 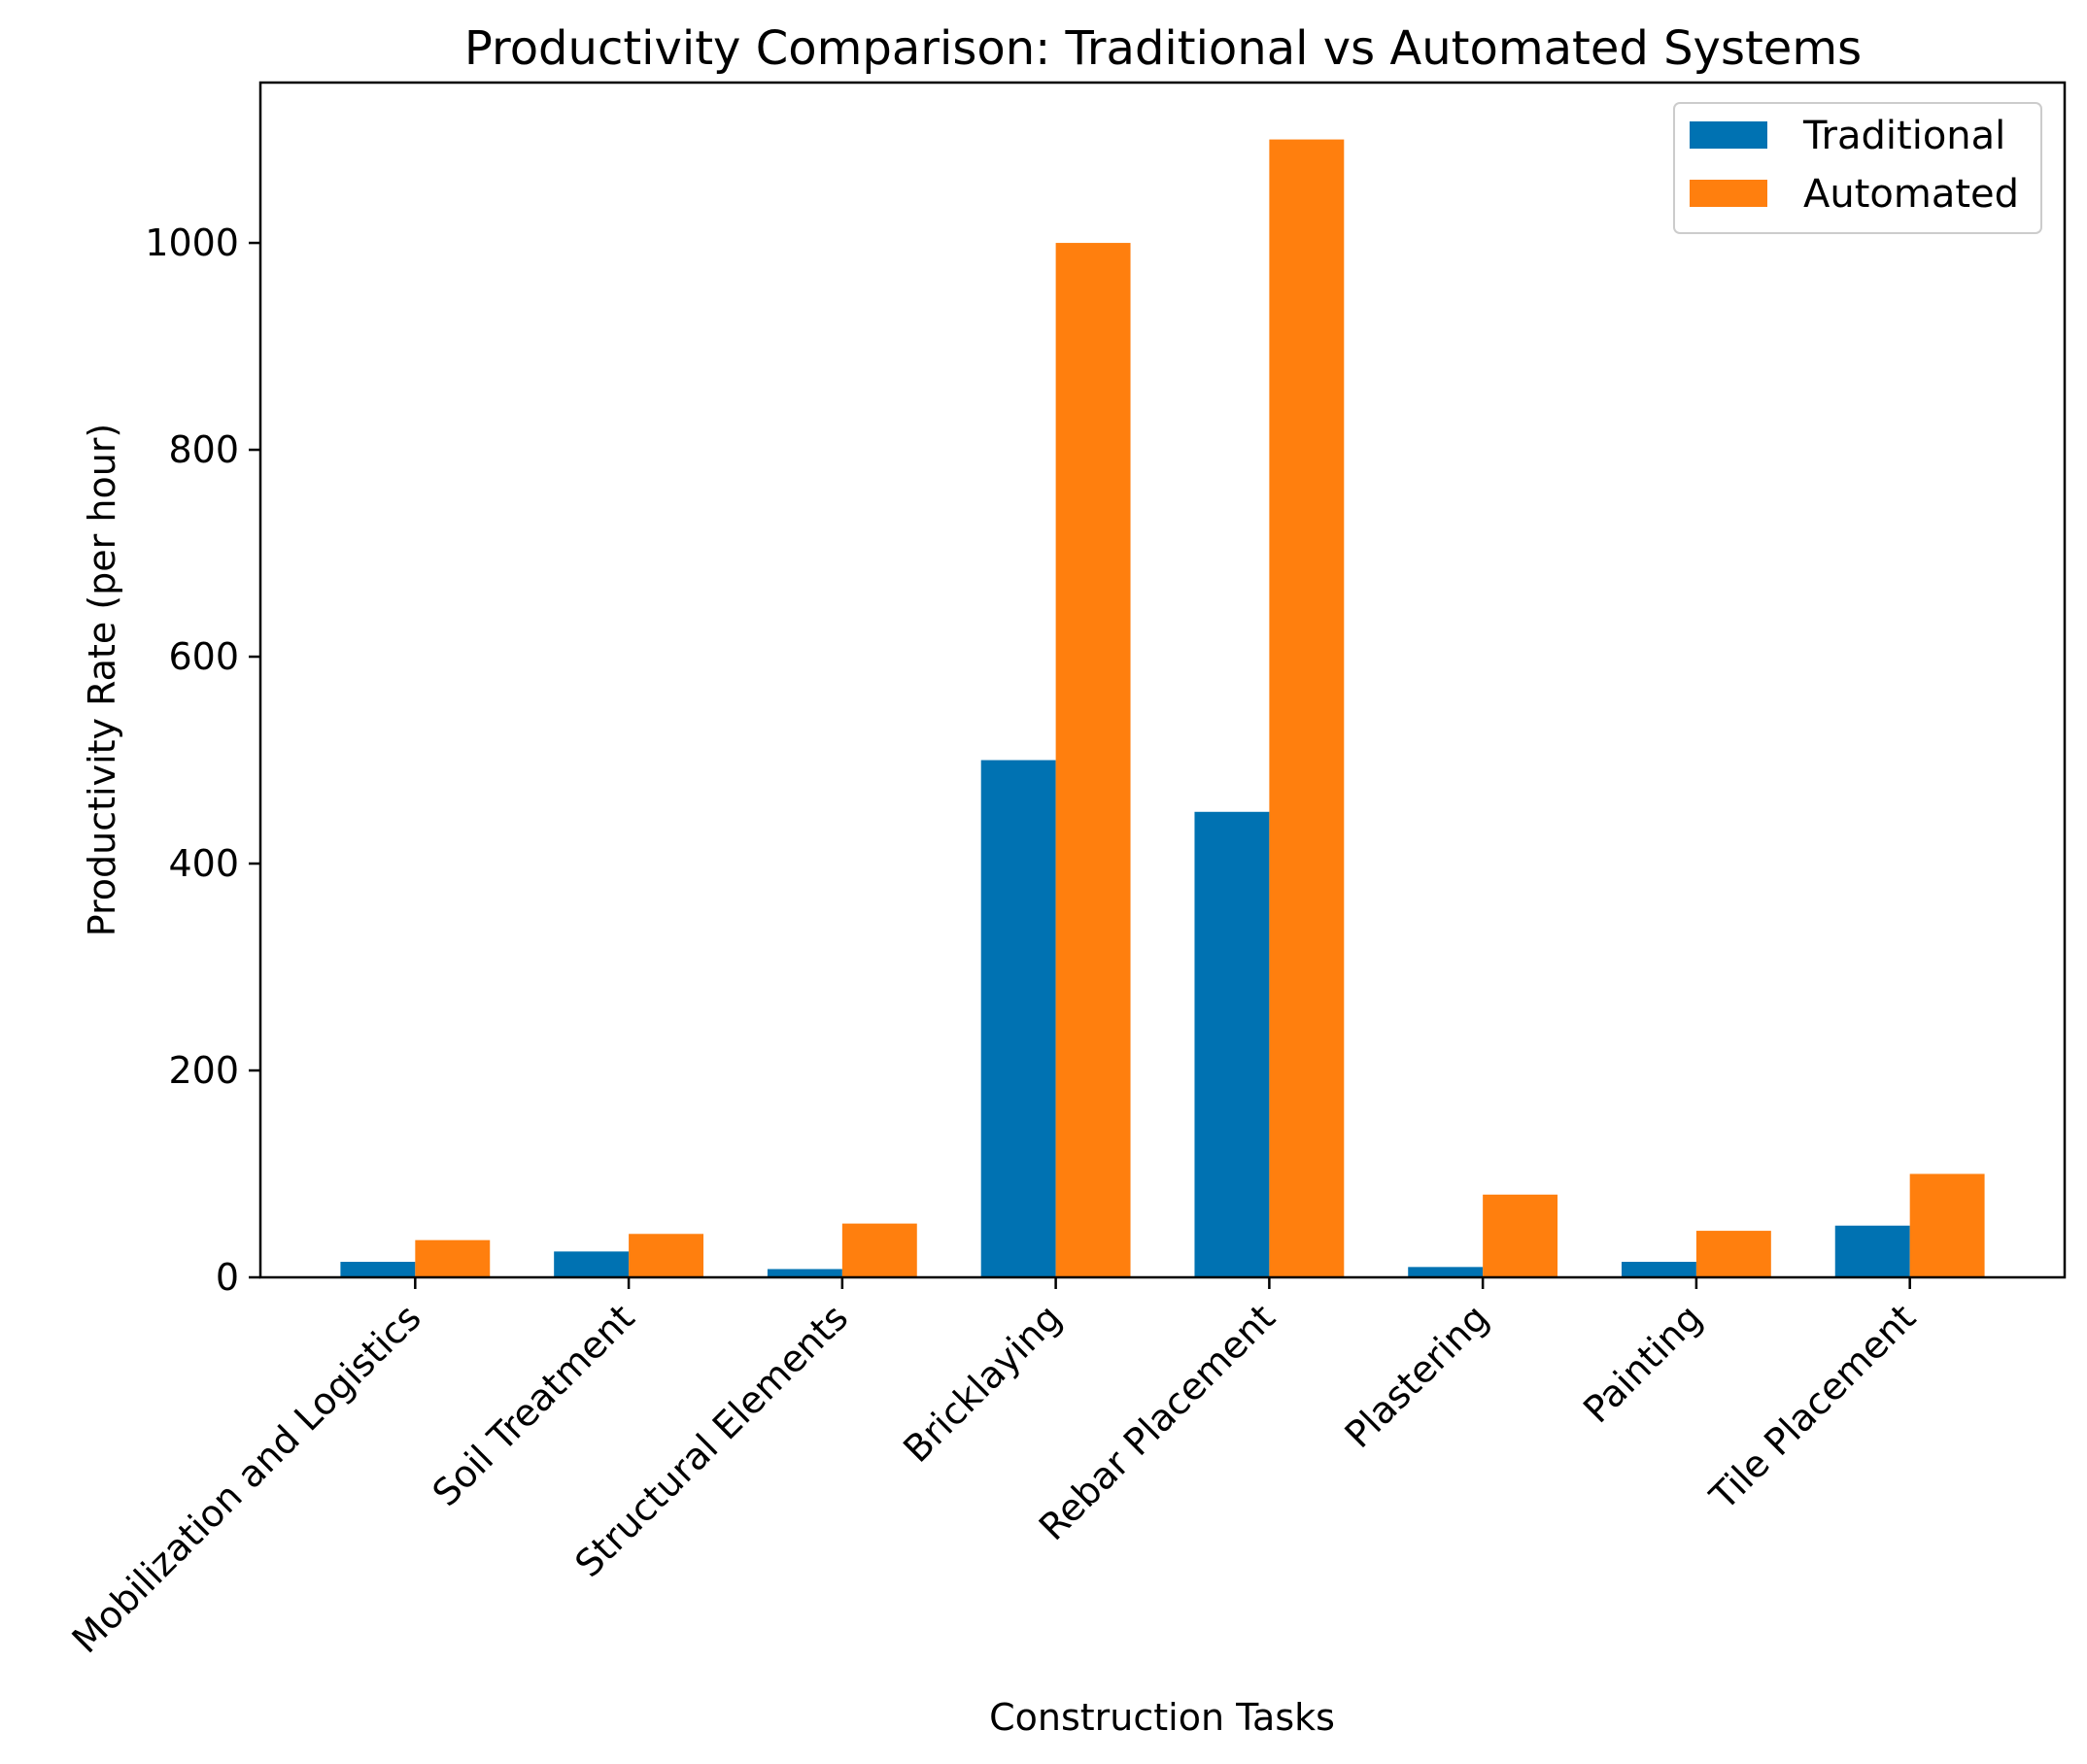 What do you see at coordinates (227, 1277) in the screenshot?
I see `y-tick-label: 0` at bounding box center [227, 1277].